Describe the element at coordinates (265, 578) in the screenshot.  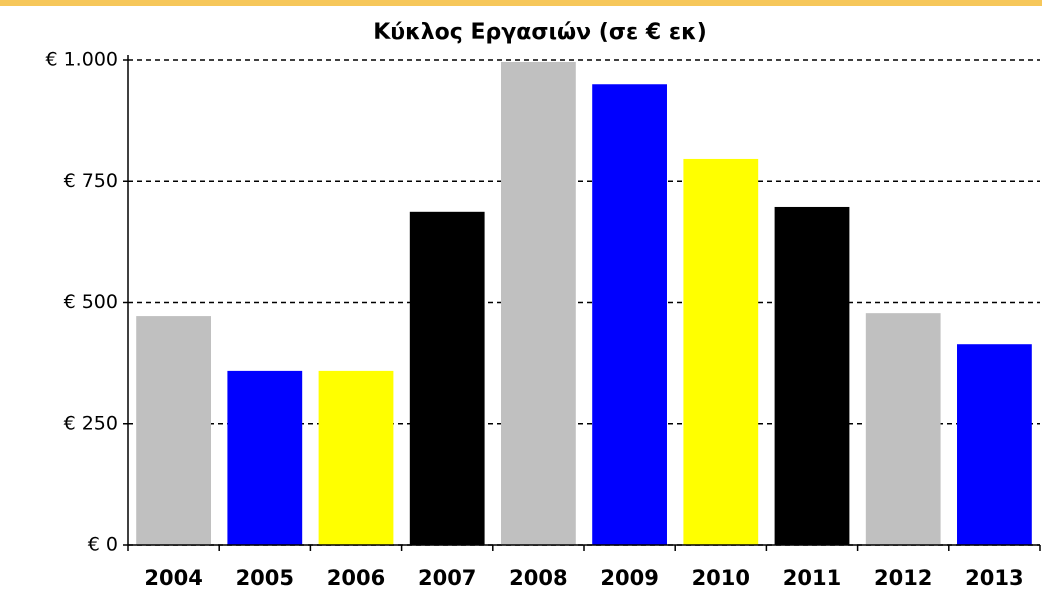
I see `x-tick-label: 2005` at that location.